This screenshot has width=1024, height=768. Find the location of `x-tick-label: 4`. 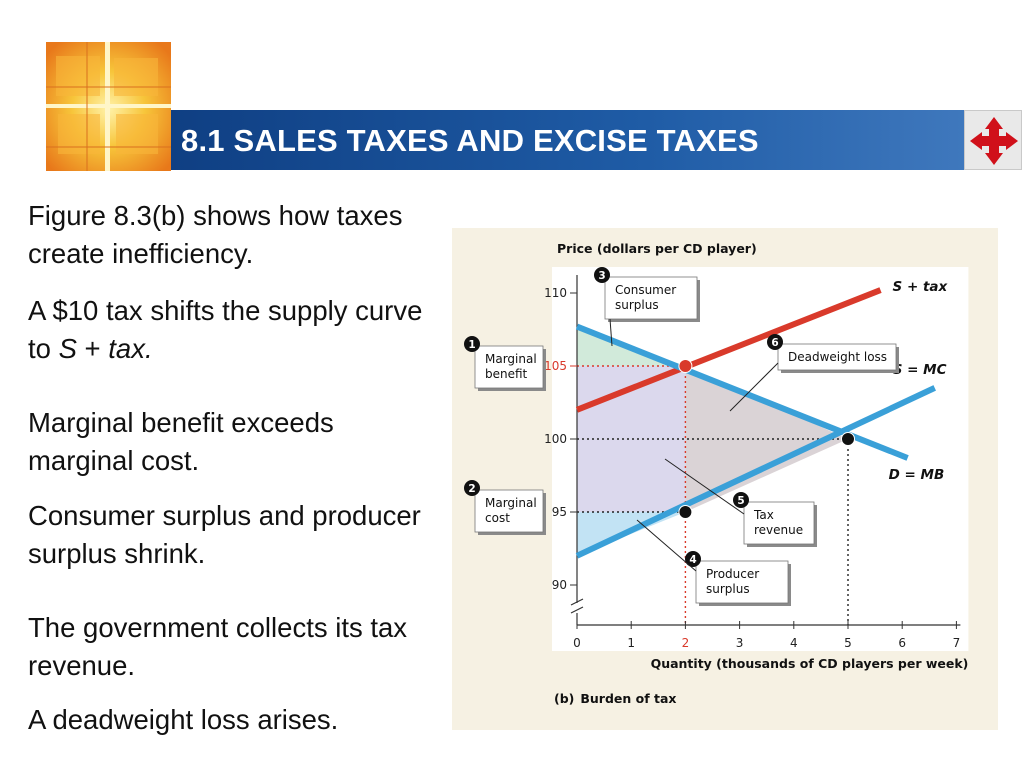

x-tick-label: 4 is located at coordinates (794, 643).